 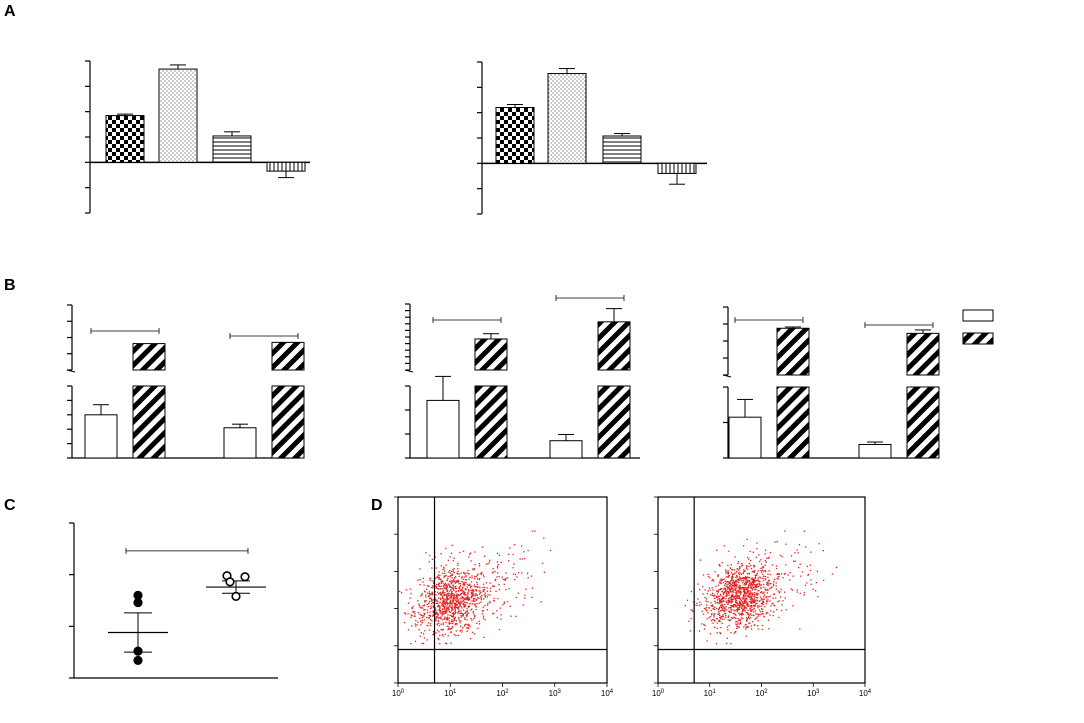 I want to click on data-point, so click(x=230, y=582).